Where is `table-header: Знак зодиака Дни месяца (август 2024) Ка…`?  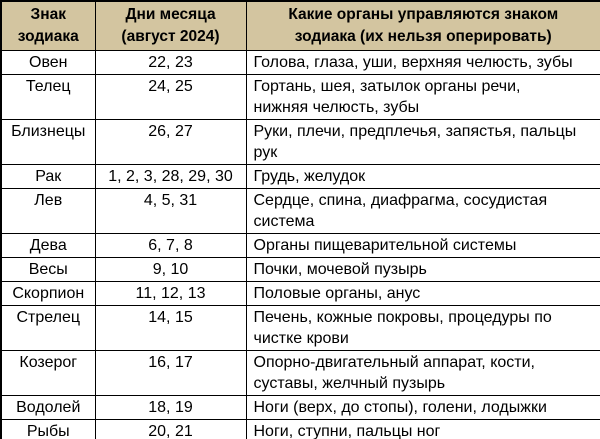 table-header: Знак зодиака Дни месяца (август 2024) Ка… is located at coordinates (300, 25).